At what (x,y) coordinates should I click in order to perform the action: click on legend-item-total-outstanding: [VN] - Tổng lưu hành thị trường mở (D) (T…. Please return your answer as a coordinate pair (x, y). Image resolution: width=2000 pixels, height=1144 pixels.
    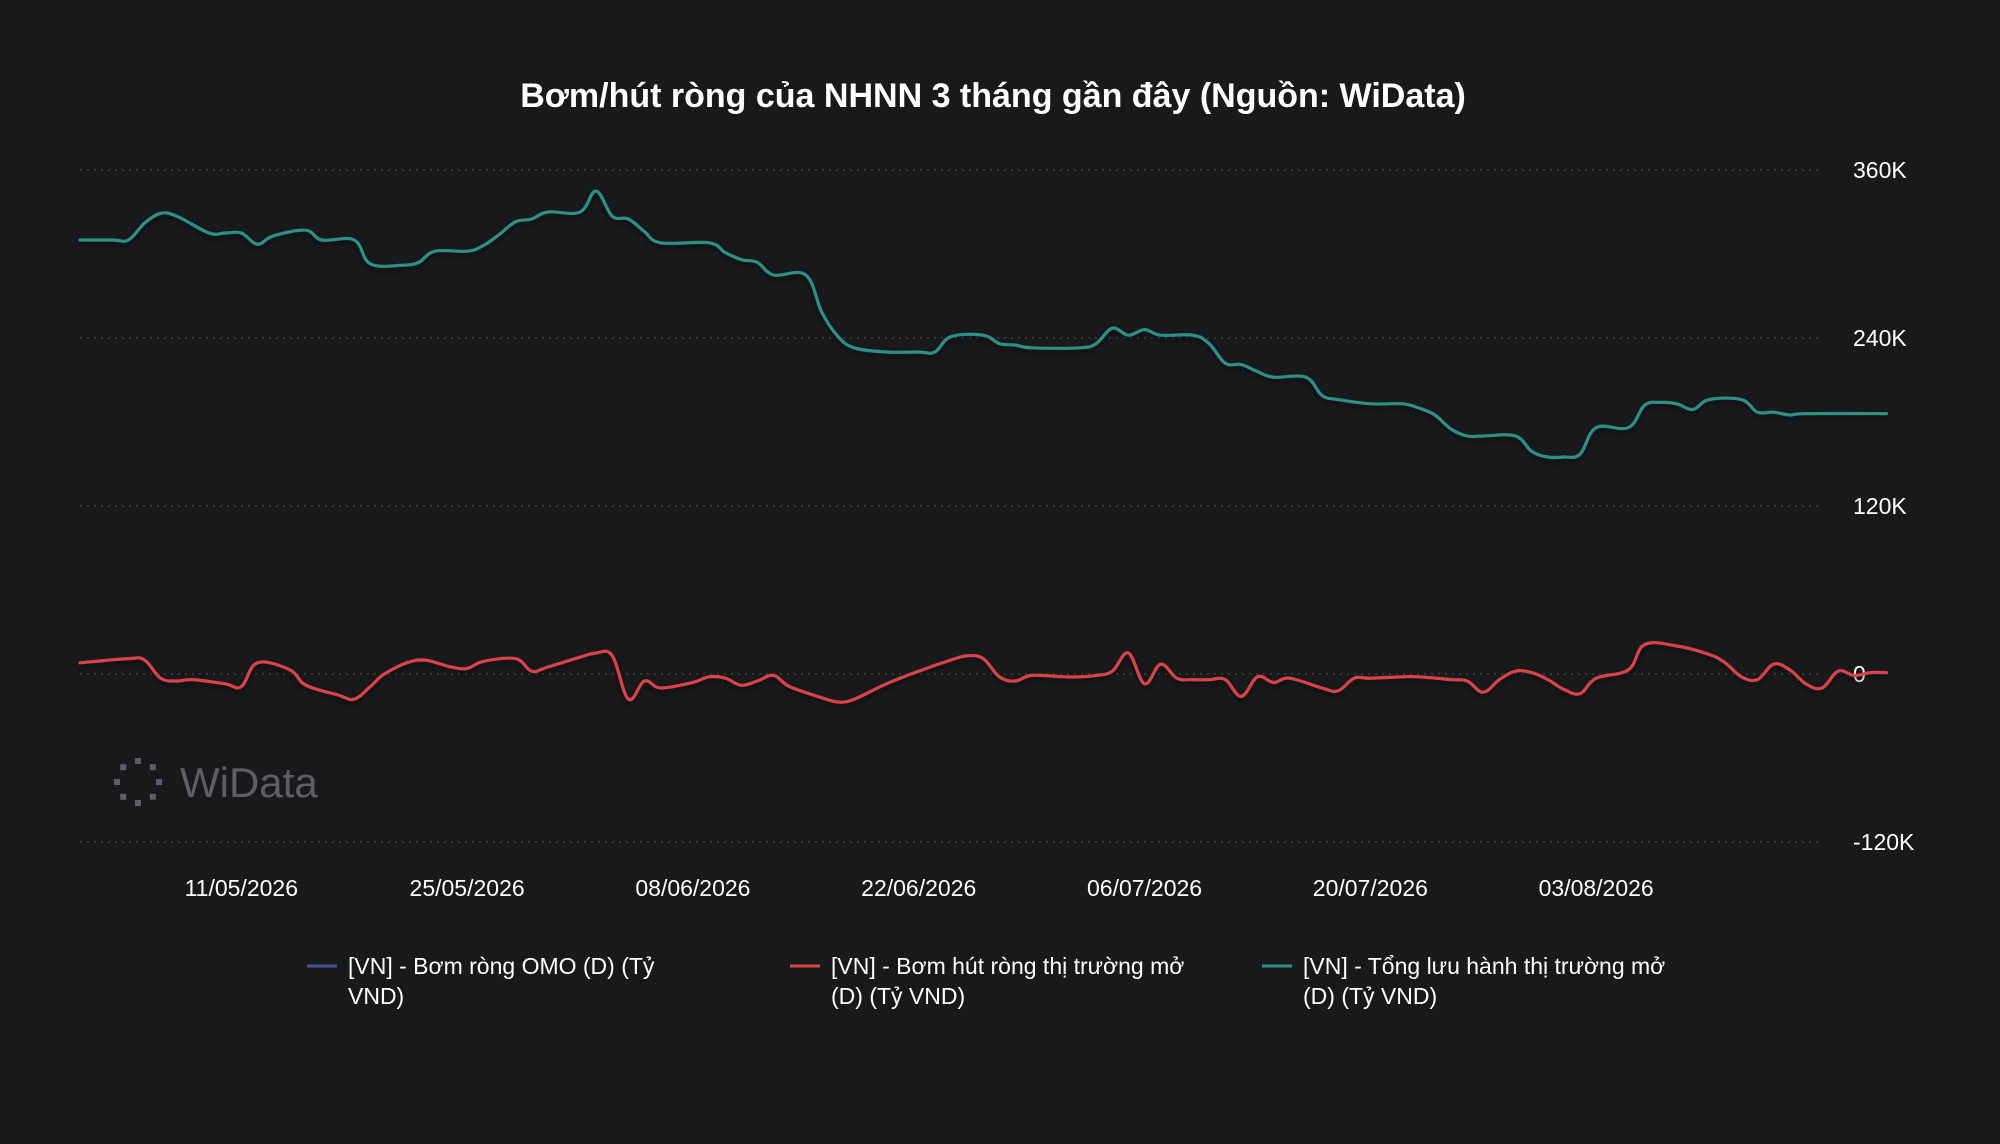
    Looking at the image, I should click on (1463, 981).